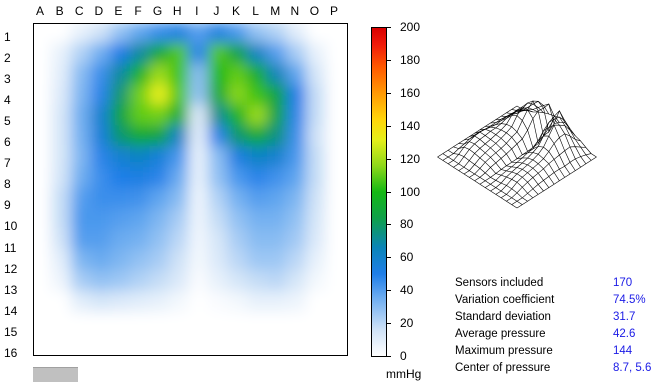 Image resolution: width=662 pixels, height=383 pixels. Describe the element at coordinates (314, 11) in the screenshot. I see `column-label-o: O` at that location.